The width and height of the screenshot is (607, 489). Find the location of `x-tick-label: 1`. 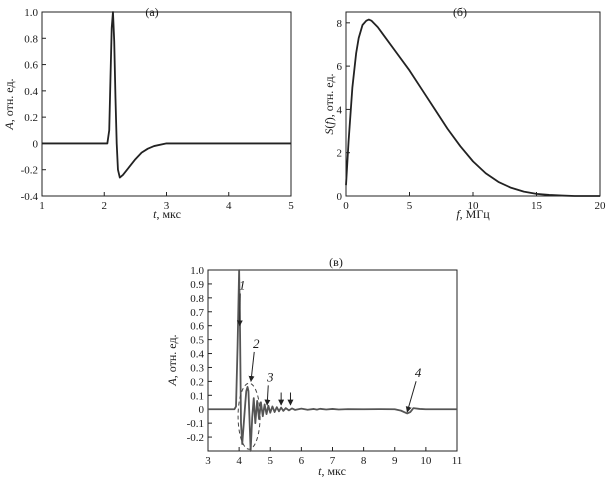

x-tick-label: 1 is located at coordinates (42, 206).